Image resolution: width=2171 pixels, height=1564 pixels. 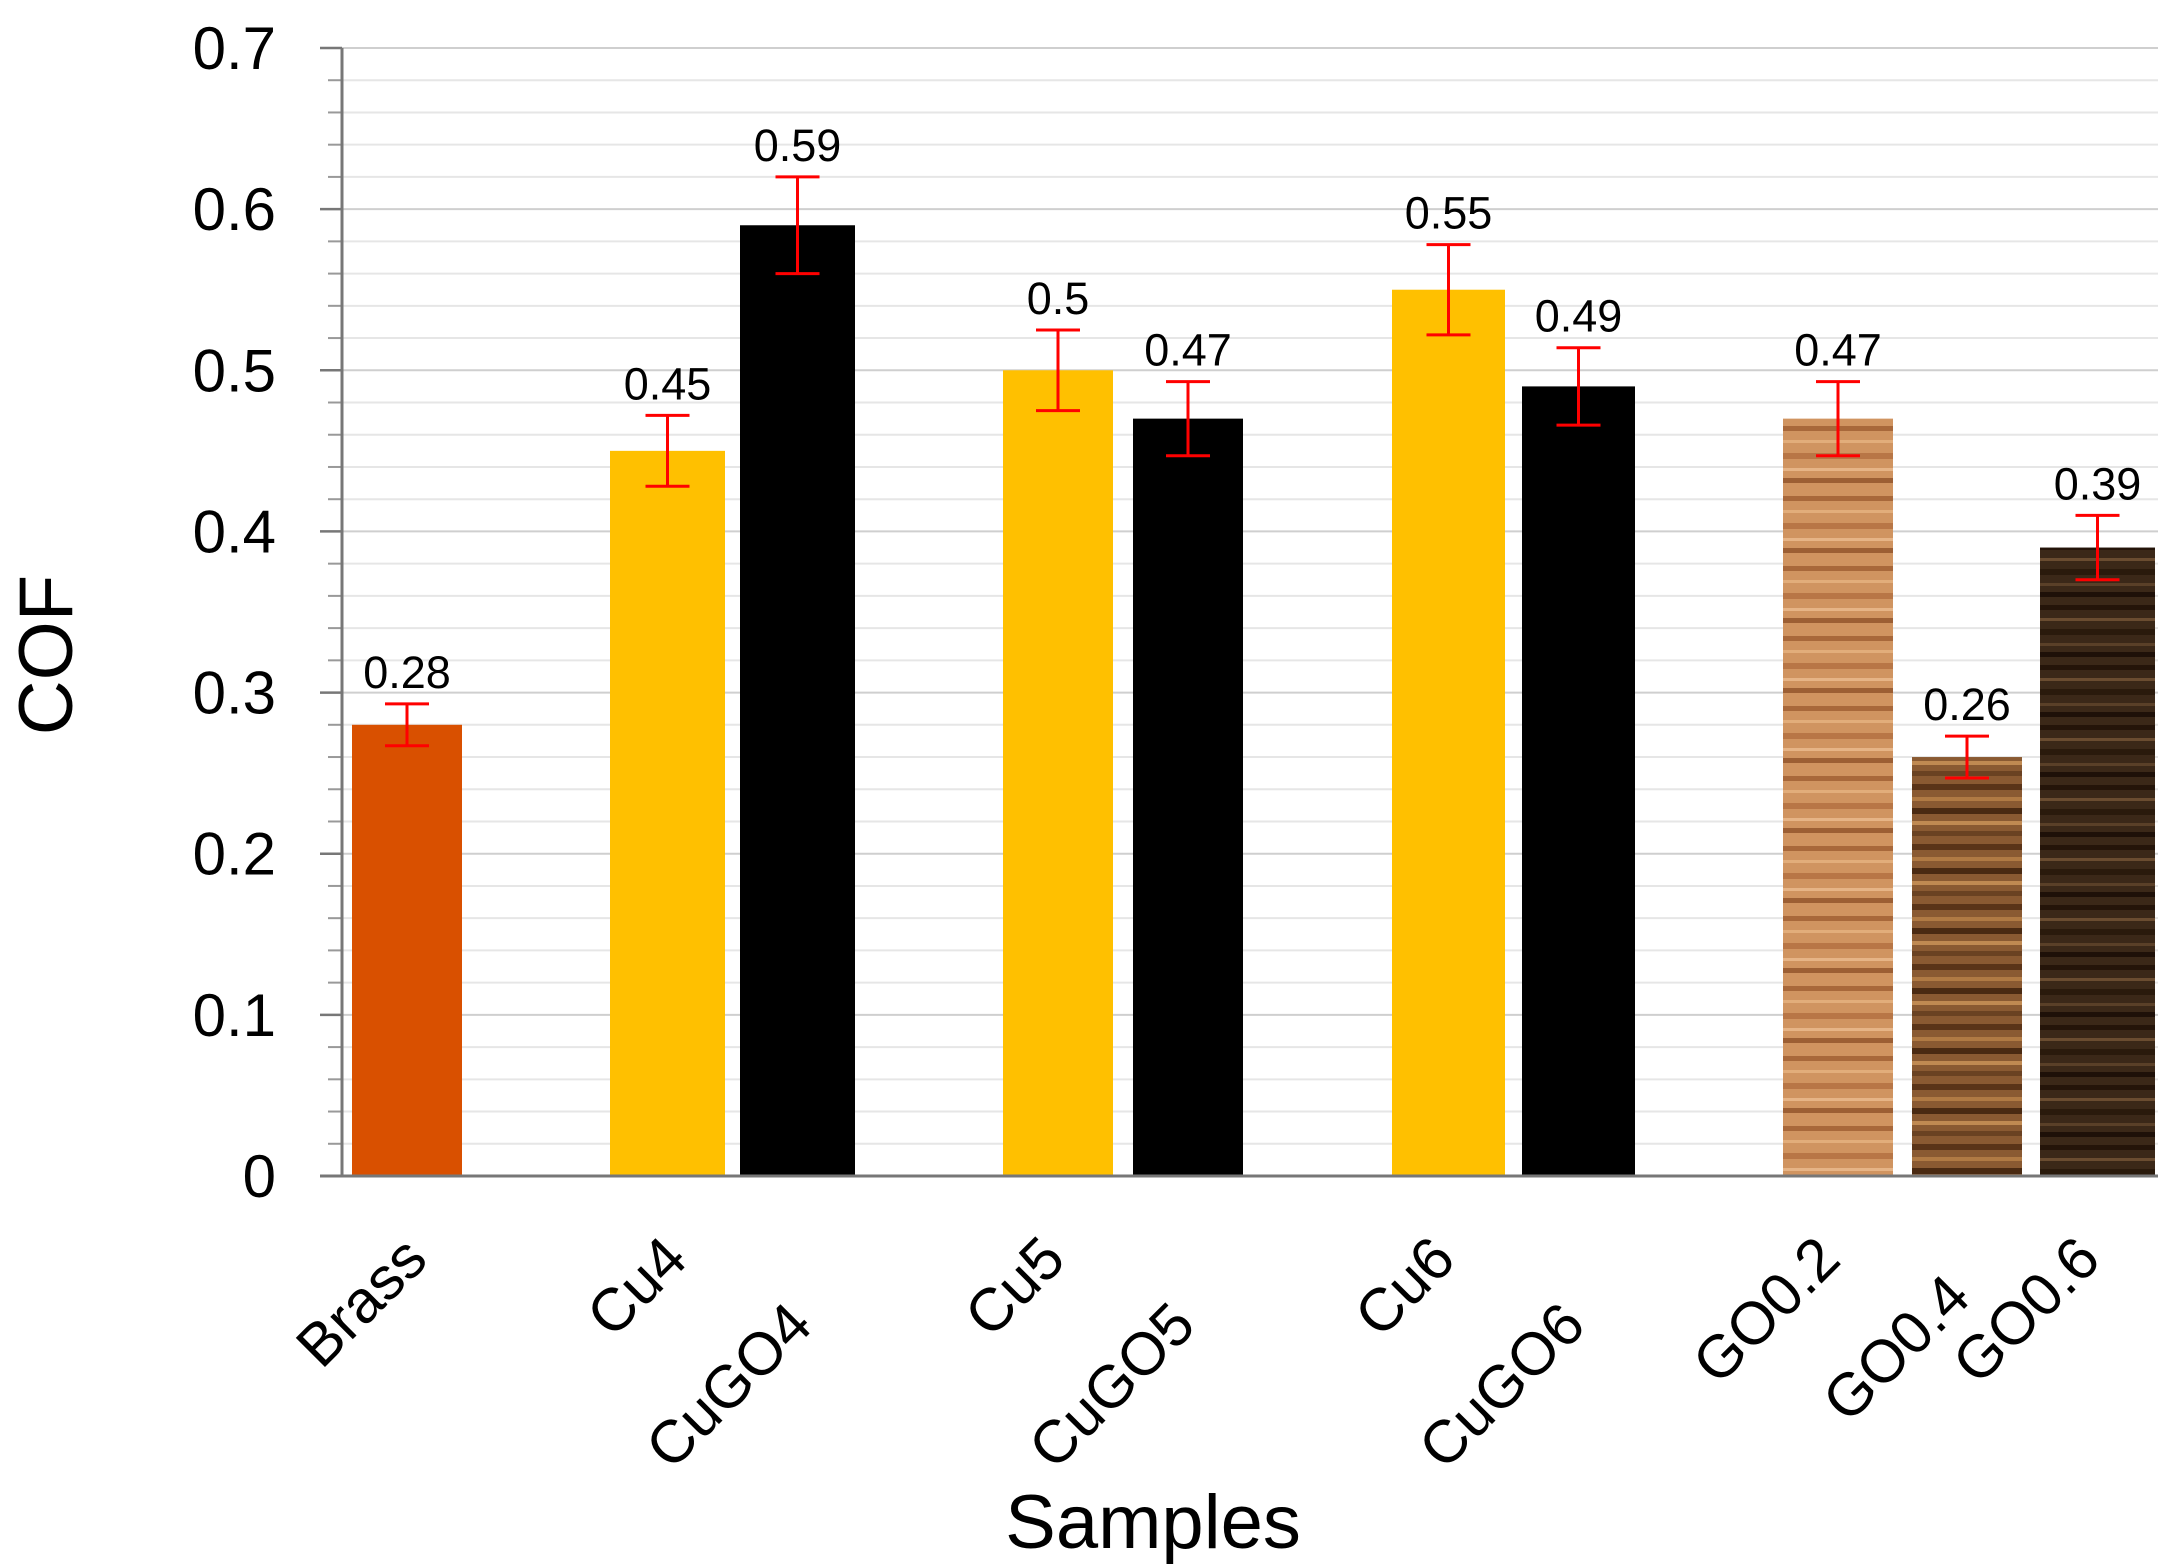 What do you see at coordinates (636, 1286) in the screenshot?
I see `x-tick-label: Cu4` at bounding box center [636, 1286].